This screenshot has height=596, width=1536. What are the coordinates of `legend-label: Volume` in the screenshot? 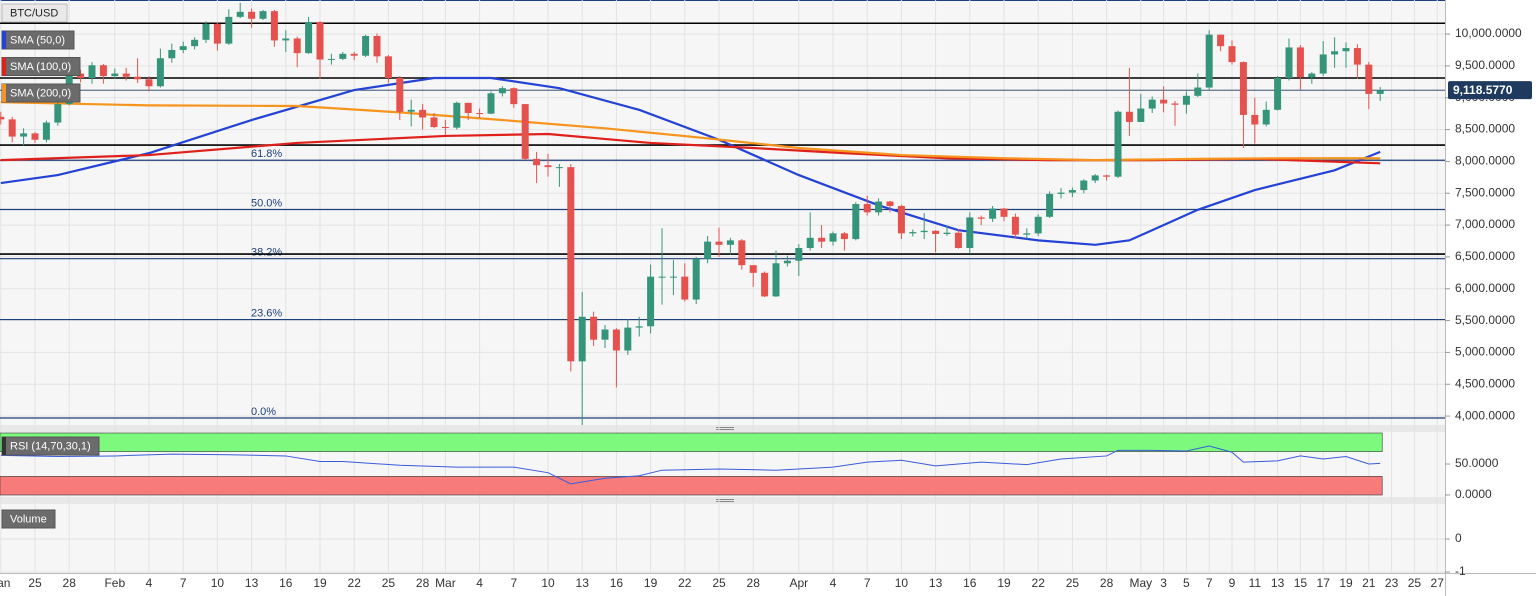 It's located at (28, 519).